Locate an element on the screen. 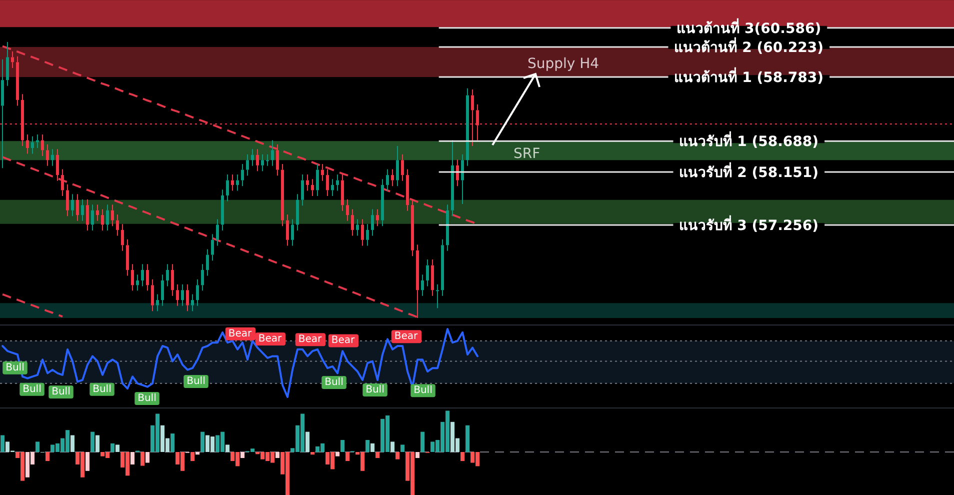 This screenshot has width=954, height=495. ref-line-label: แนวต้านที่ 2 (60.223) is located at coordinates (749, 46).